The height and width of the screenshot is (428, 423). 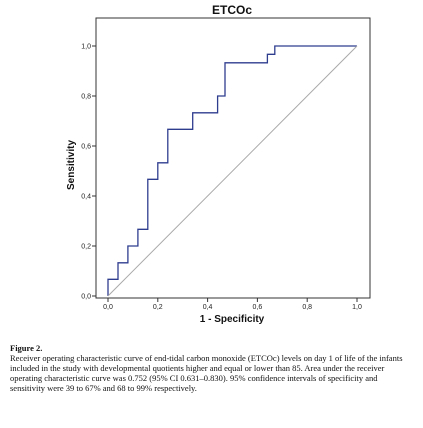 What do you see at coordinates (71, 165) in the screenshot?
I see `y-axis-label: Sensitivity` at bounding box center [71, 165].